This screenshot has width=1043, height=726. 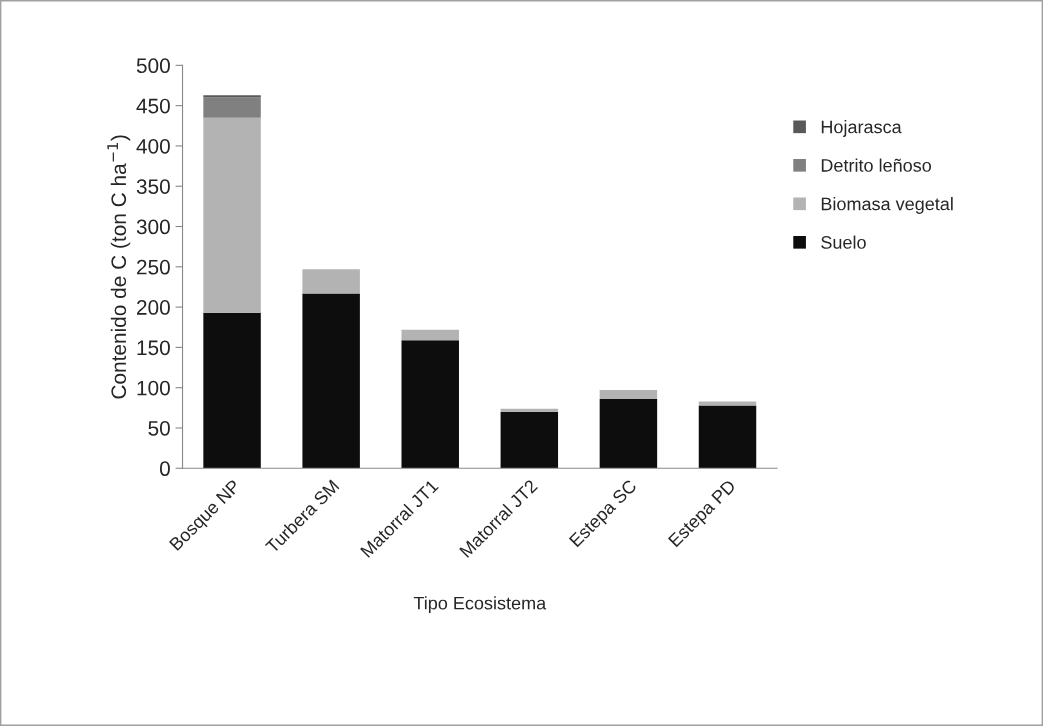 I want to click on y-tick-label: 250, so click(x=153, y=267).